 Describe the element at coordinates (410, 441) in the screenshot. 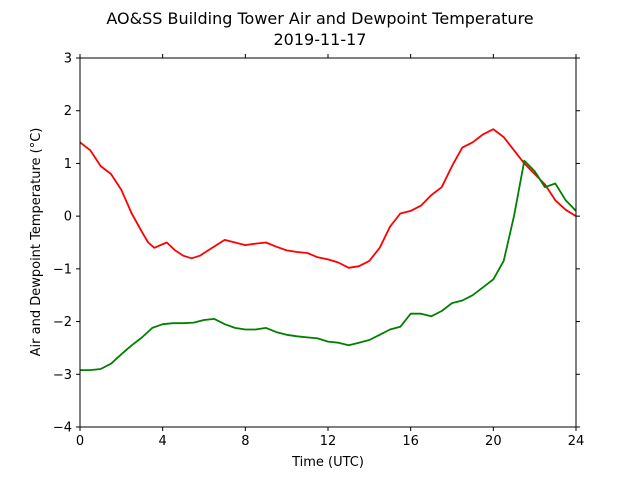

I see `x-tick-label: 16` at that location.